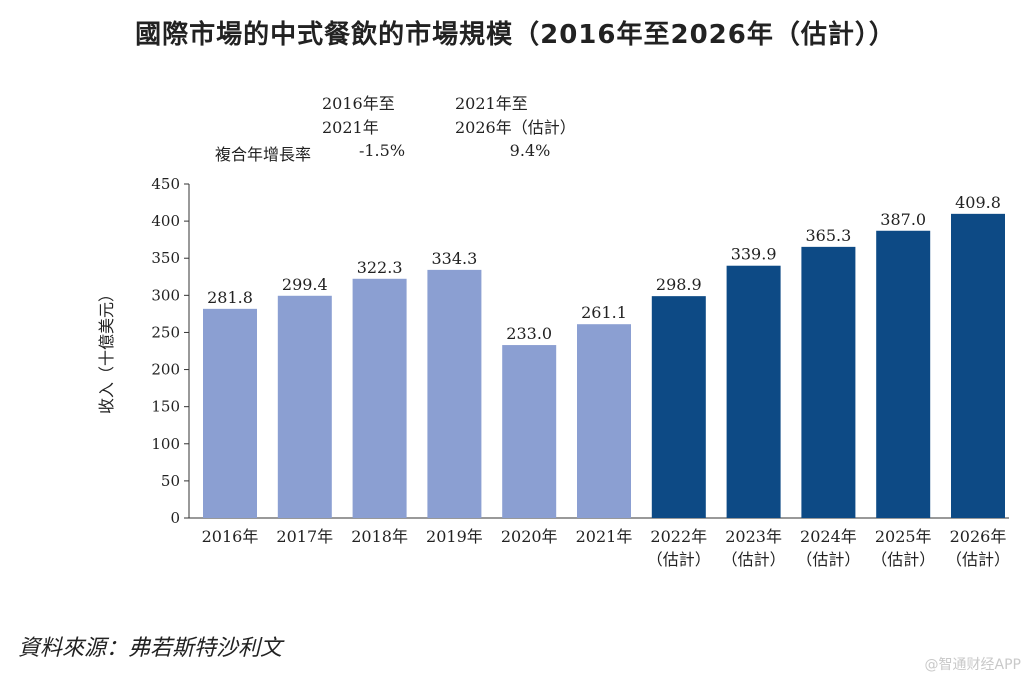  I want to click on y-tick-label: 400, so click(165, 221).